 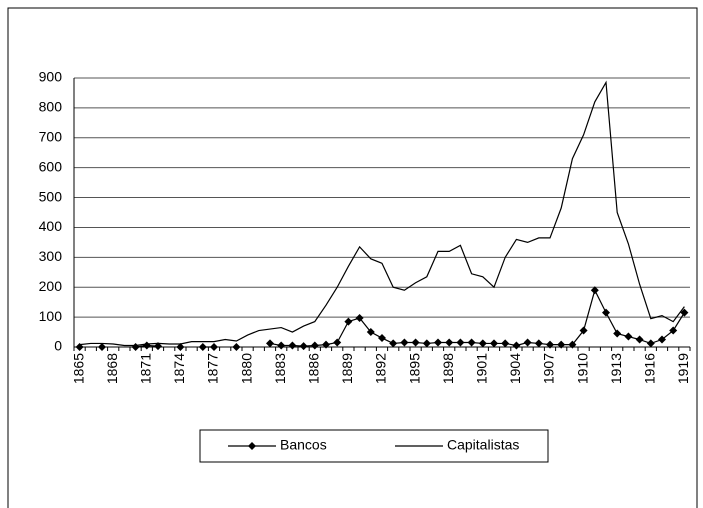 What do you see at coordinates (213, 368) in the screenshot?
I see `x-tick-label: 1877` at bounding box center [213, 368].